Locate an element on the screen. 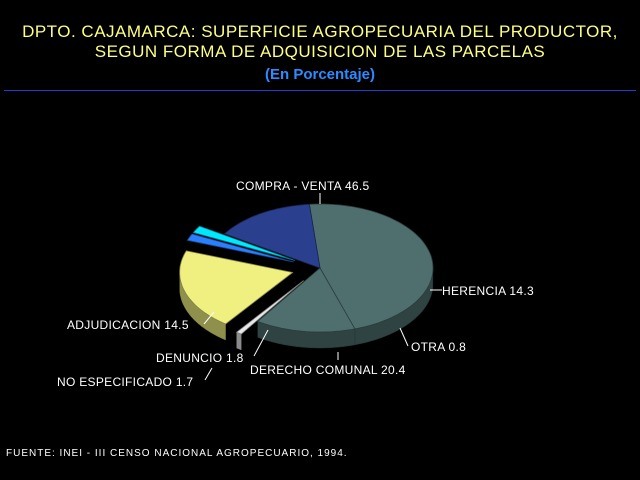 The height and width of the screenshot is (480, 640). title-divider is located at coordinates (320, 90).